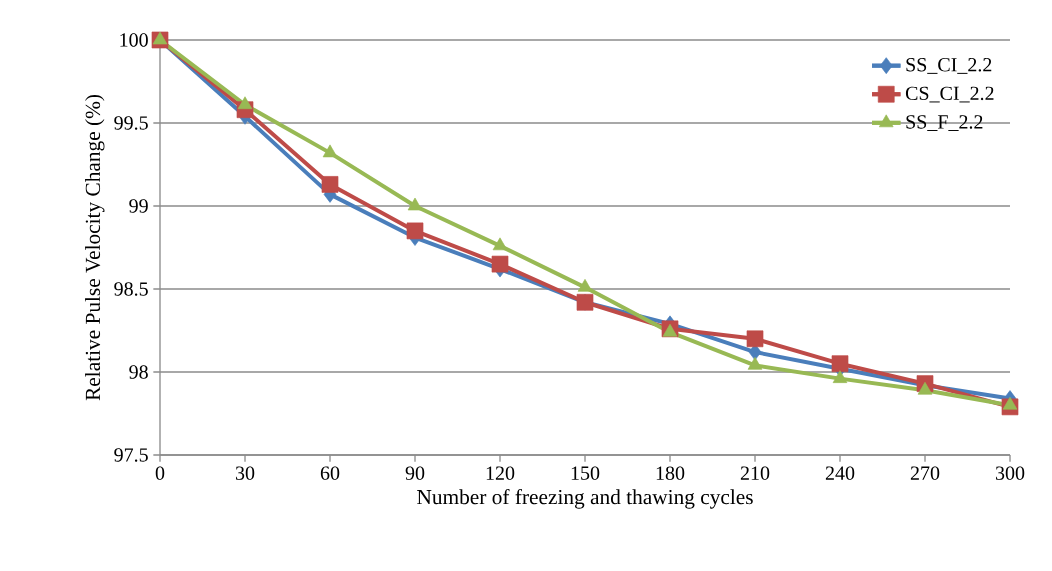  I want to click on x-tick-label: 240, so click(840, 473).